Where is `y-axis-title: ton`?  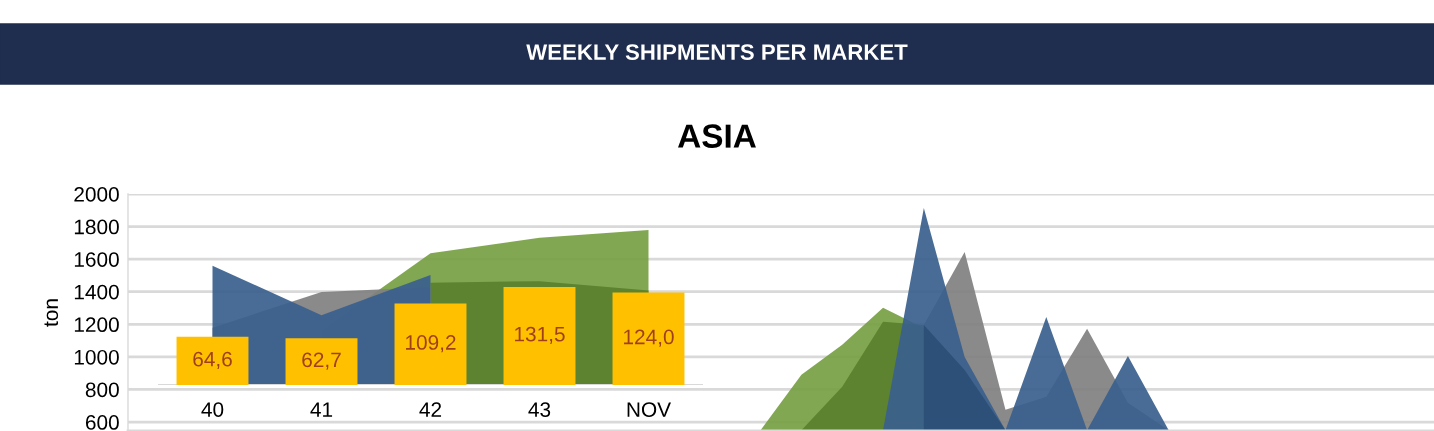 y-axis-title: ton is located at coordinates (51, 313).